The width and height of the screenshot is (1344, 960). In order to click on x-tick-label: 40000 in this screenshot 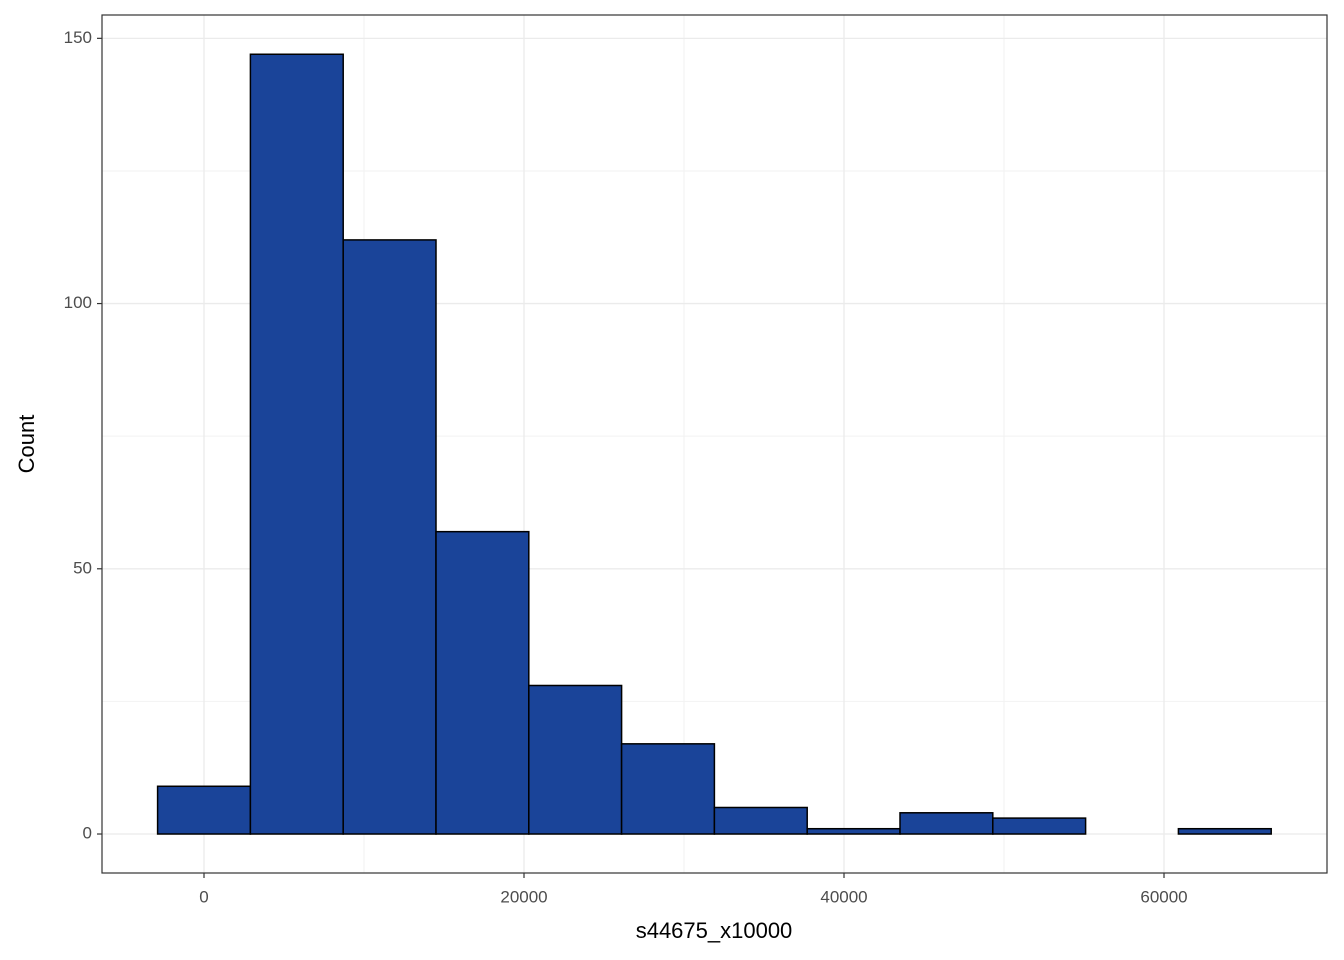, I will do `click(843, 896)`.